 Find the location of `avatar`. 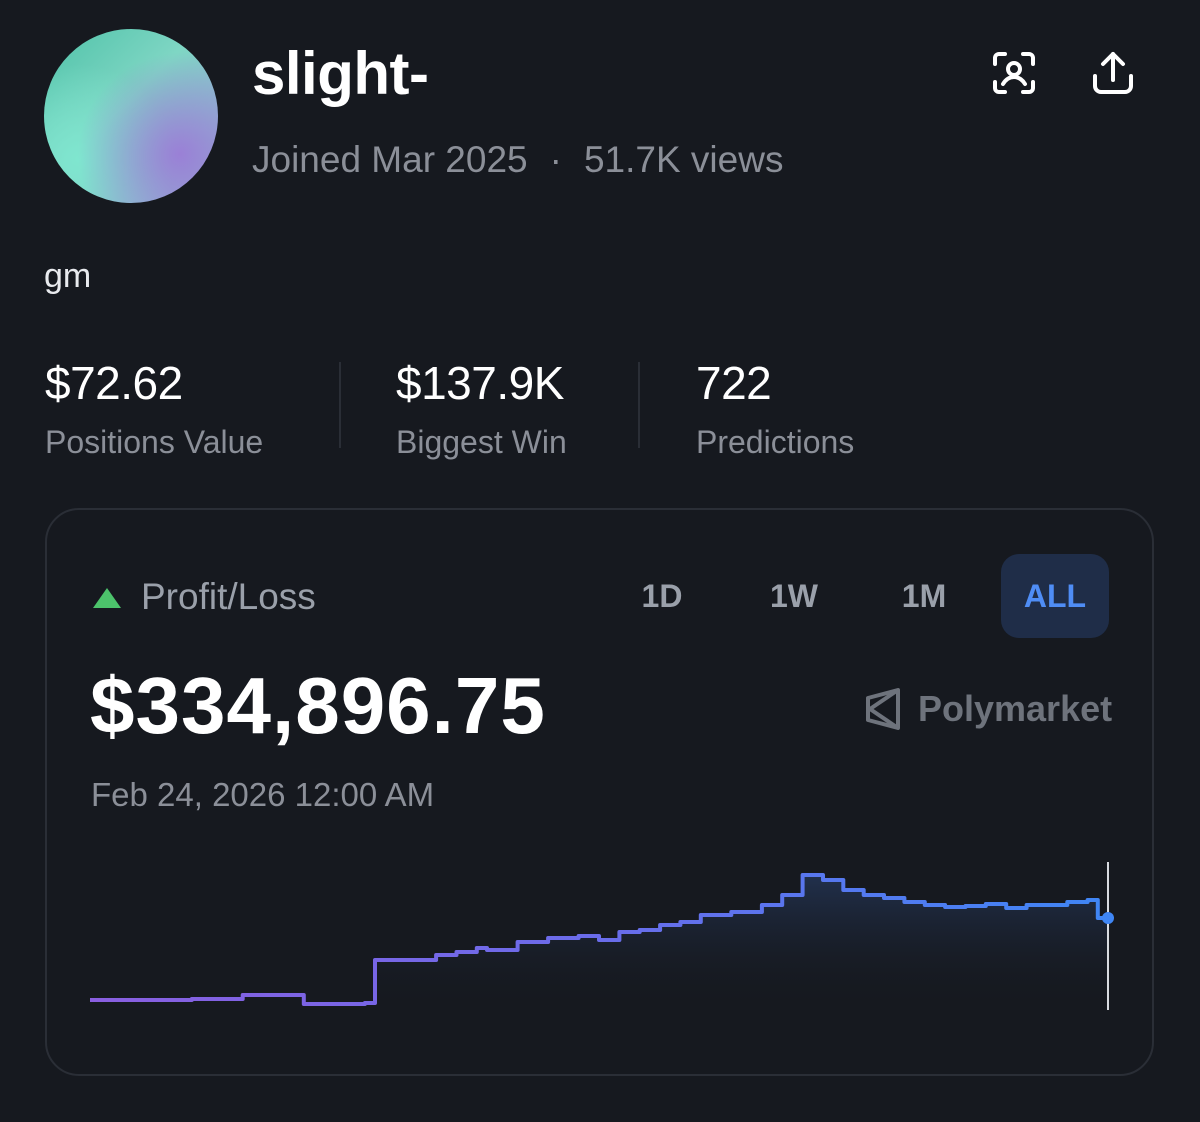

avatar is located at coordinates (131, 116).